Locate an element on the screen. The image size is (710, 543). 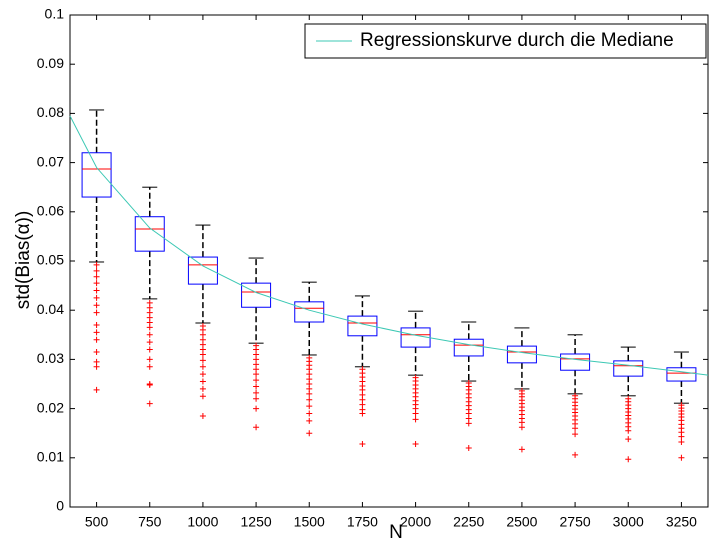
x-tick-label: 1000 is located at coordinates (202, 522).